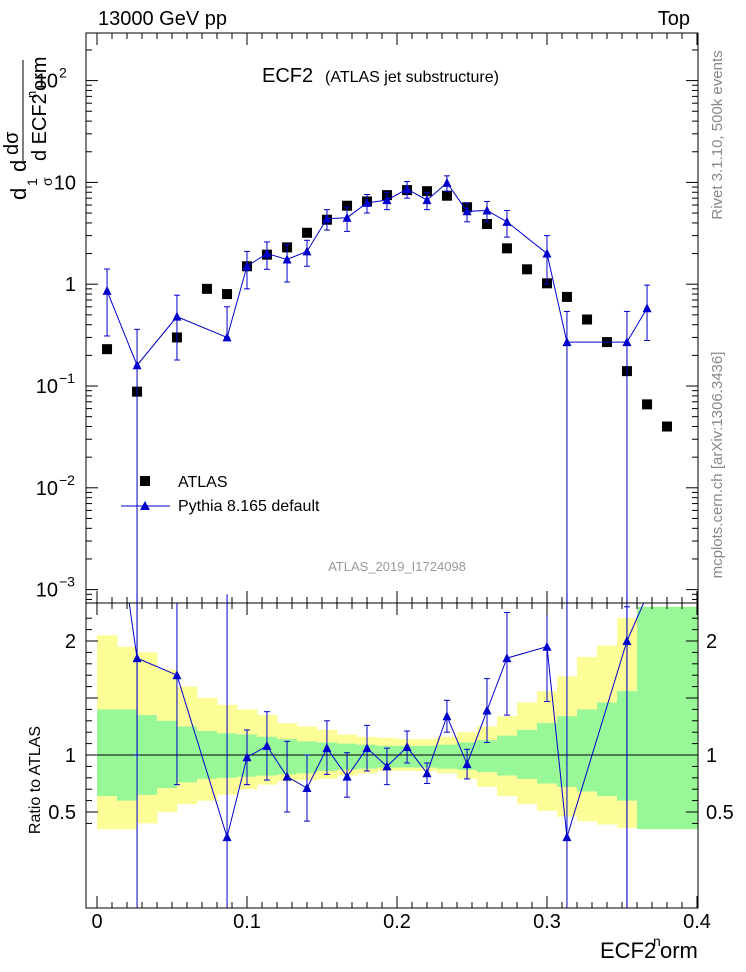  Describe the element at coordinates (203, 482) in the screenshot. I see `legend-atlas-label: ATLAS` at that location.